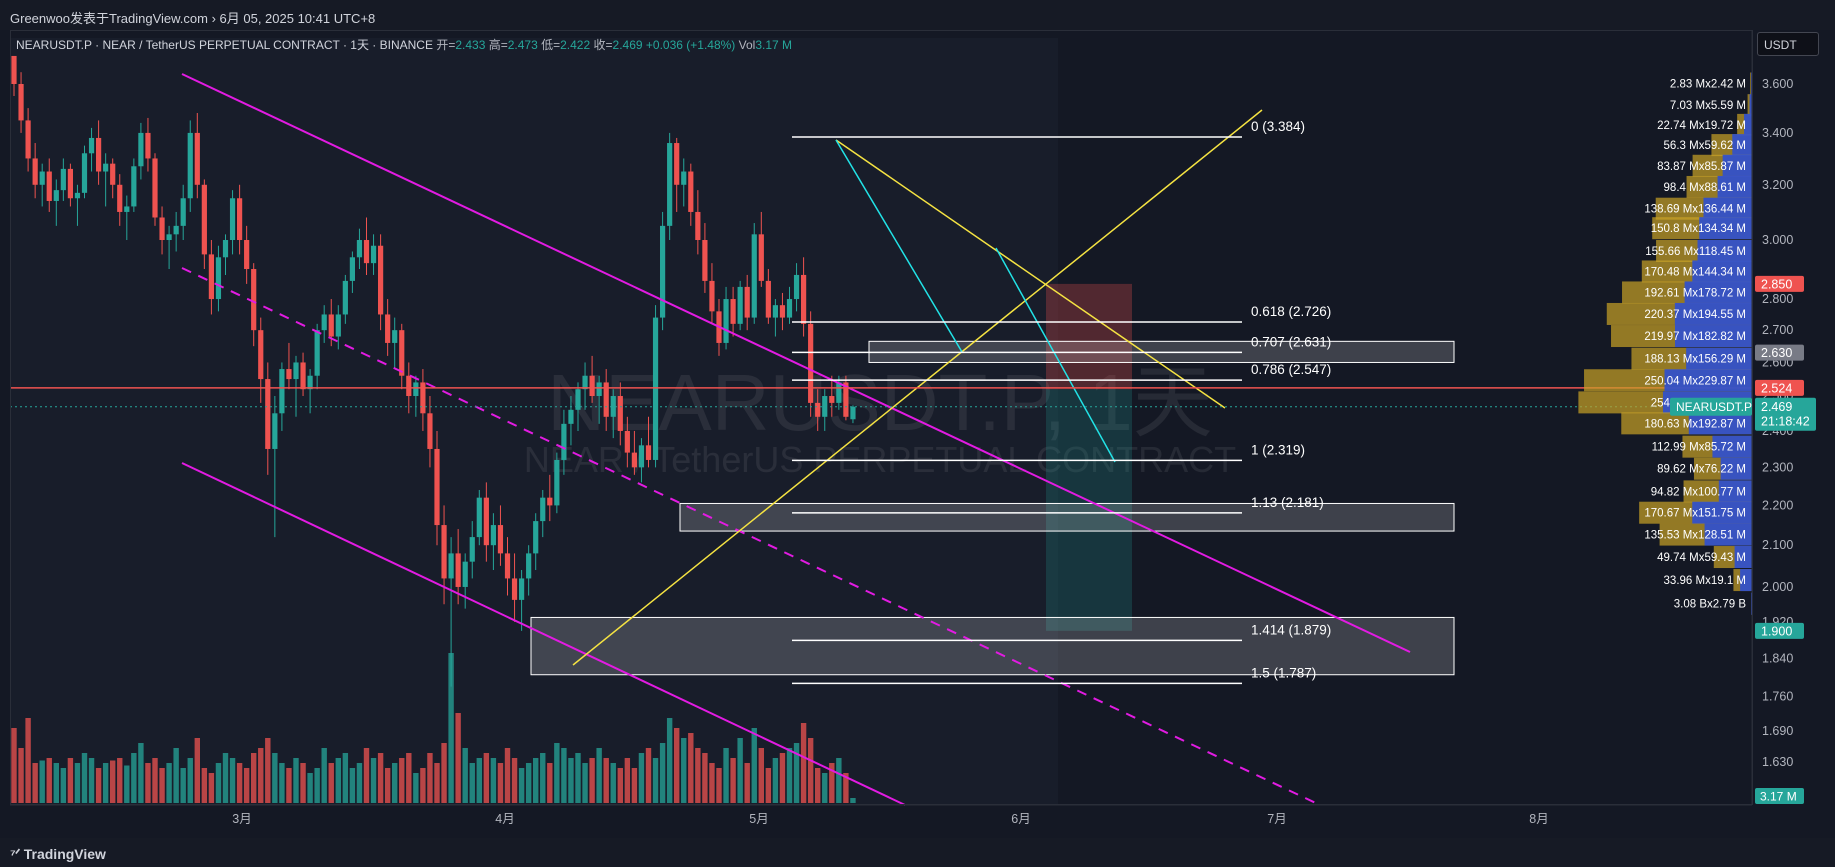 The height and width of the screenshot is (867, 1835). I want to click on volume-profile-label: 220.37 Mx194.55 M, so click(1695, 315).